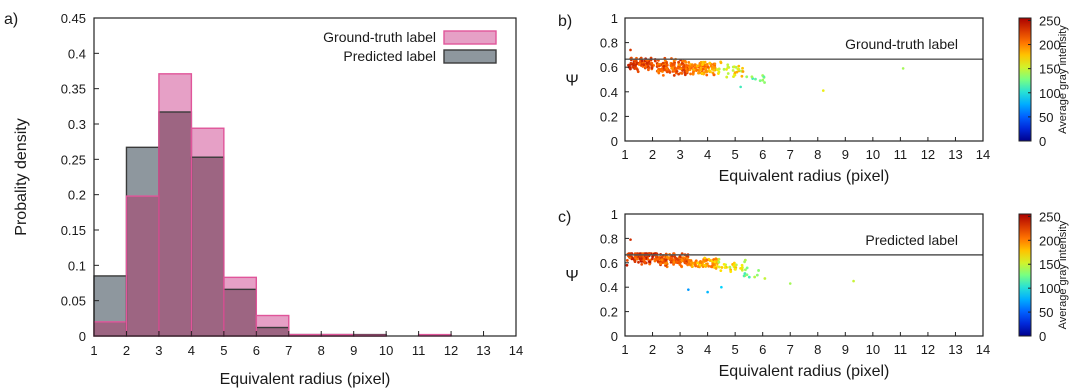  What do you see at coordinates (804, 371) in the screenshot?
I see `x-axis-label: Equivalent radius (pixel)` at bounding box center [804, 371].